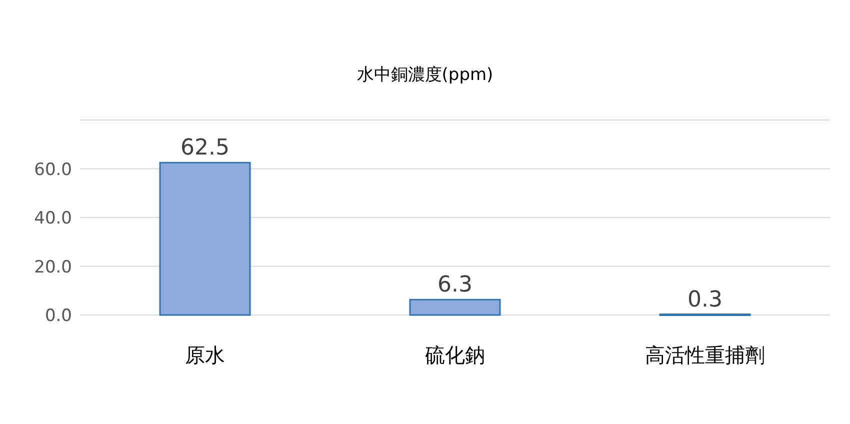 The width and height of the screenshot is (850, 424). Describe the element at coordinates (58, 316) in the screenshot. I see `y-tick-label: 0.0` at that location.